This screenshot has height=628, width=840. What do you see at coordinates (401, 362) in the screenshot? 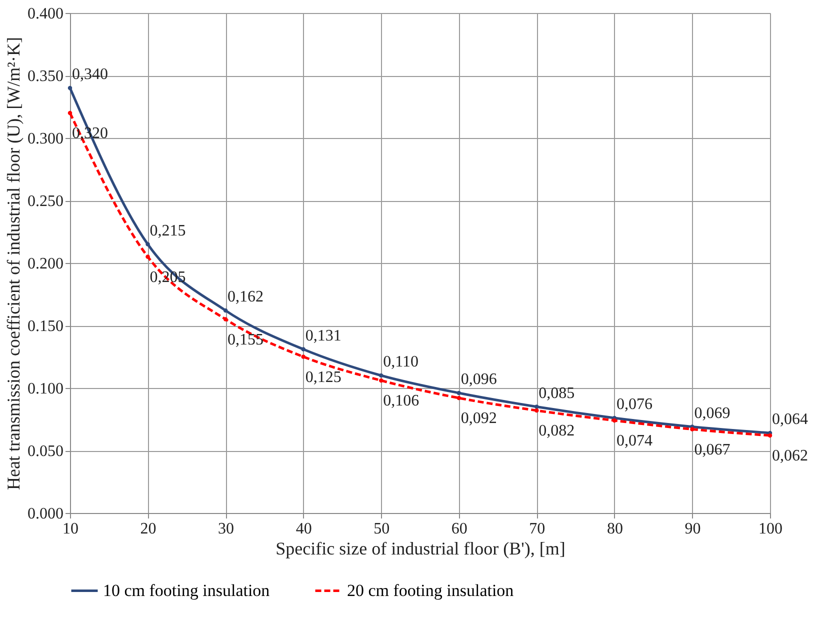
I see `data-label: 0,110` at bounding box center [401, 362].